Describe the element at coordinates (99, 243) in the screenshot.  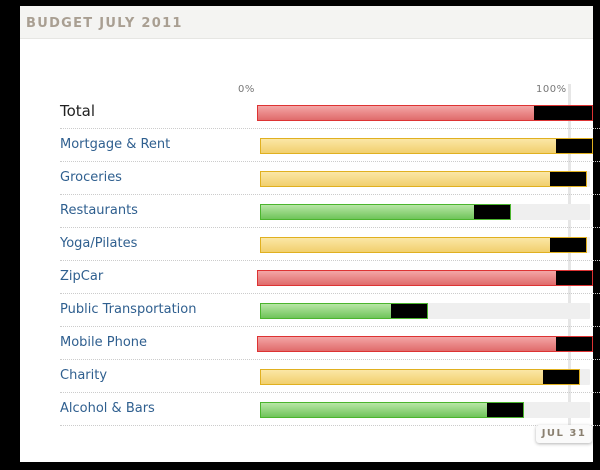
I see `category-label: Yoga/Pilates` at that location.